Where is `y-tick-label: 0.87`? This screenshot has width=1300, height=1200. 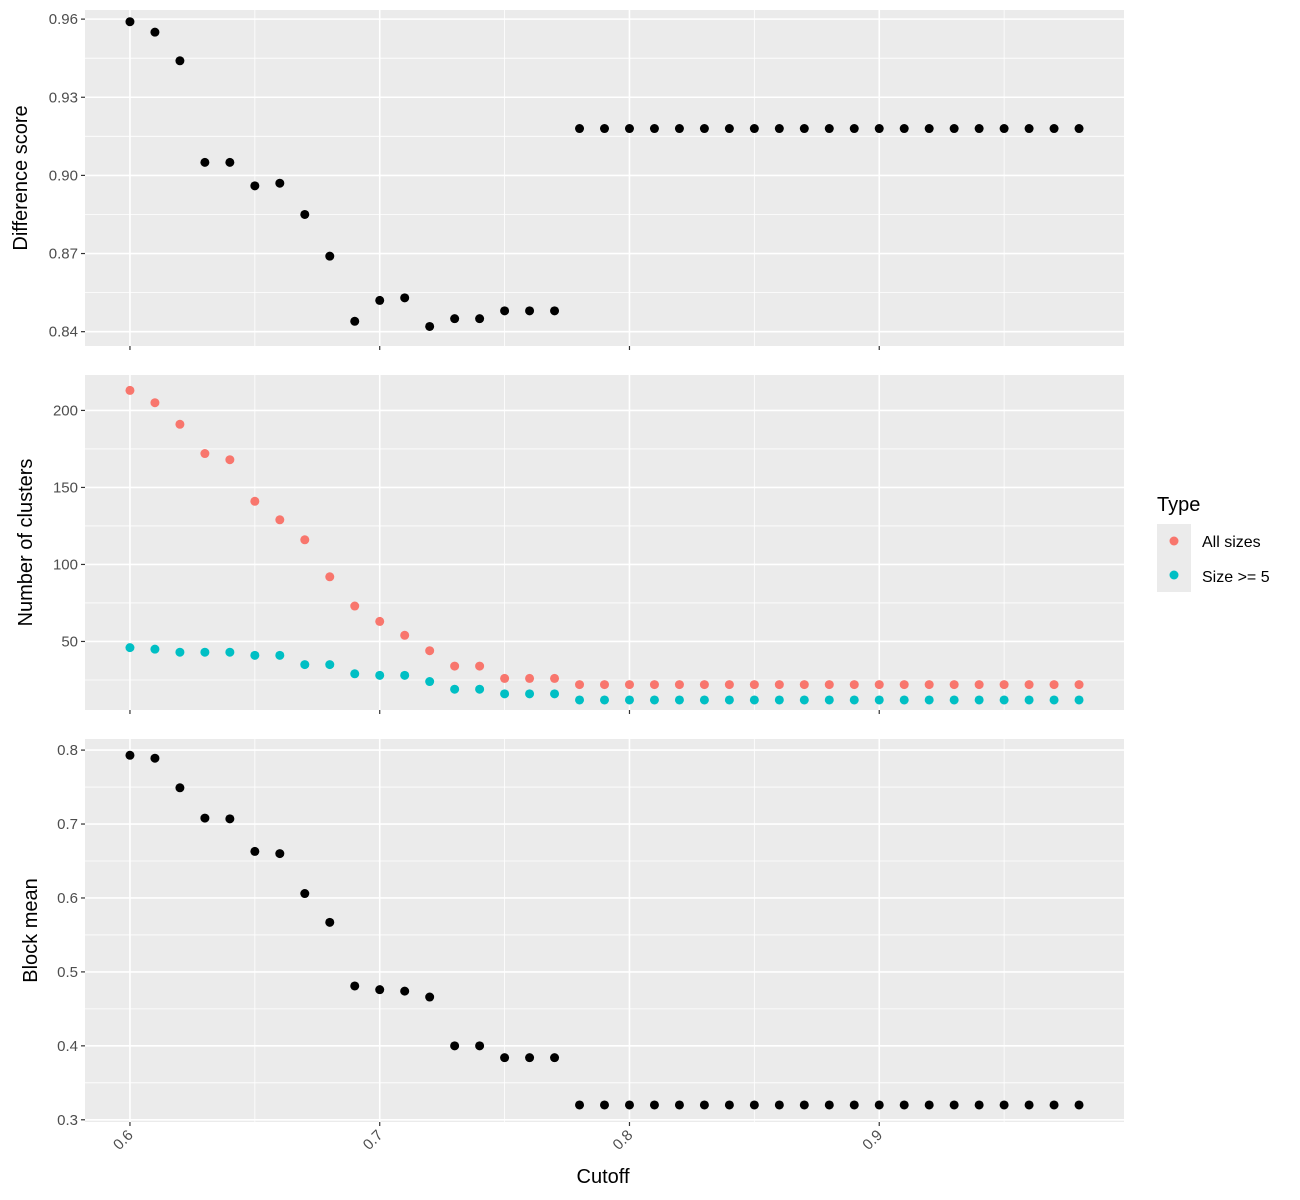
y-tick-label: 0.87 is located at coordinates (63, 254).